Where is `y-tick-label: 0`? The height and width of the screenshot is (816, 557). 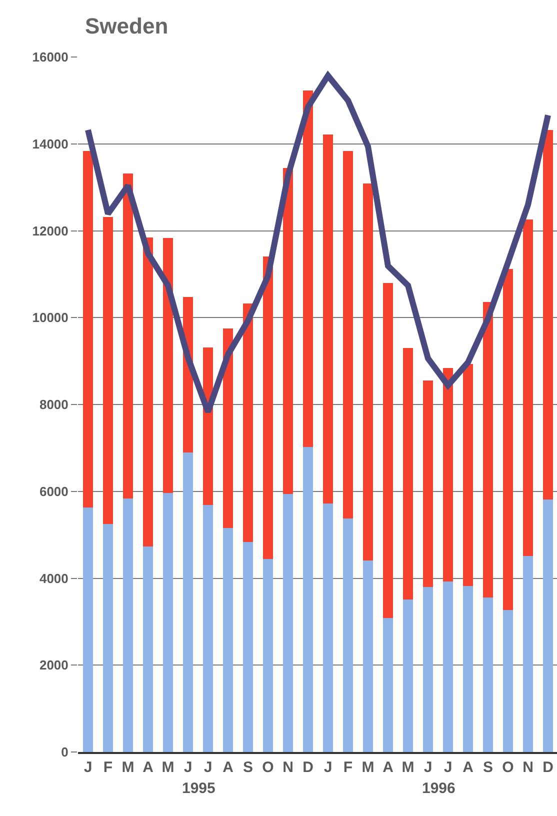 y-tick-label: 0 is located at coordinates (64, 752).